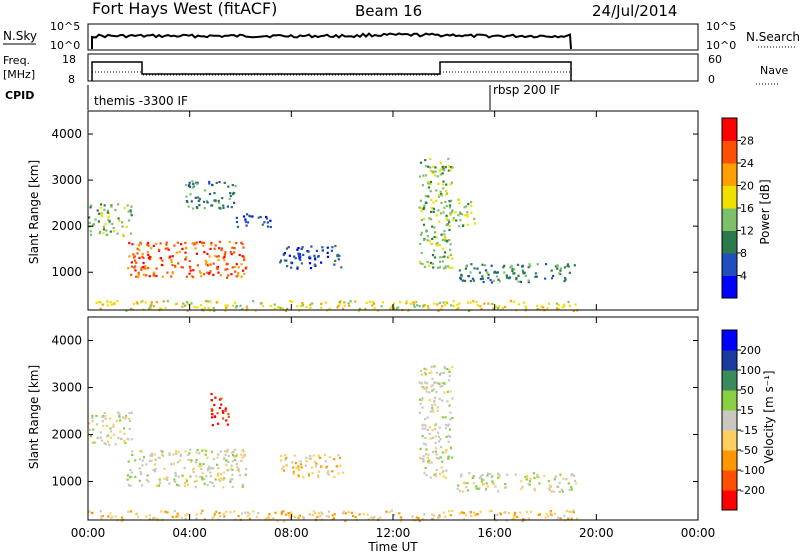  What do you see at coordinates (774, 70) in the screenshot?
I see `nave-label: Nave` at bounding box center [774, 70].